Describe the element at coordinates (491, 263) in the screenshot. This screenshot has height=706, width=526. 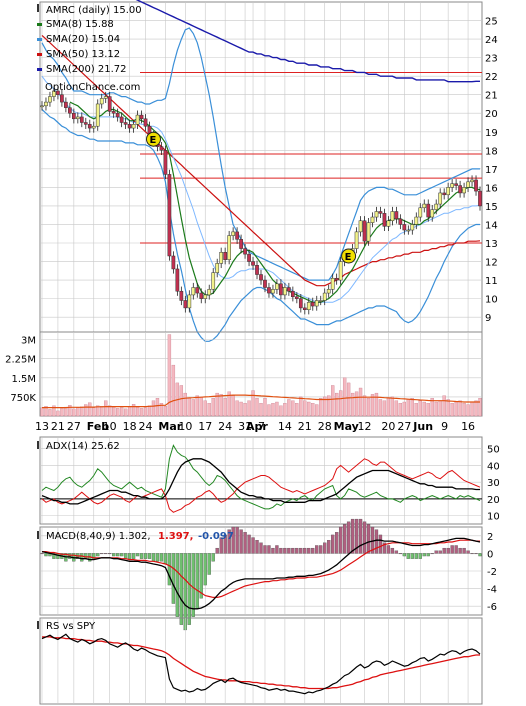
I see `price-tick-label: 12` at that location.